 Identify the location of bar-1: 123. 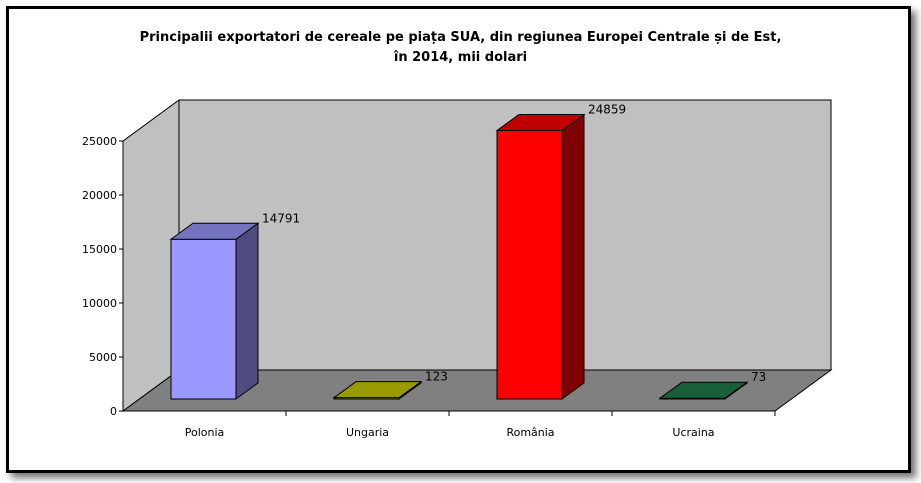
(390, 385).